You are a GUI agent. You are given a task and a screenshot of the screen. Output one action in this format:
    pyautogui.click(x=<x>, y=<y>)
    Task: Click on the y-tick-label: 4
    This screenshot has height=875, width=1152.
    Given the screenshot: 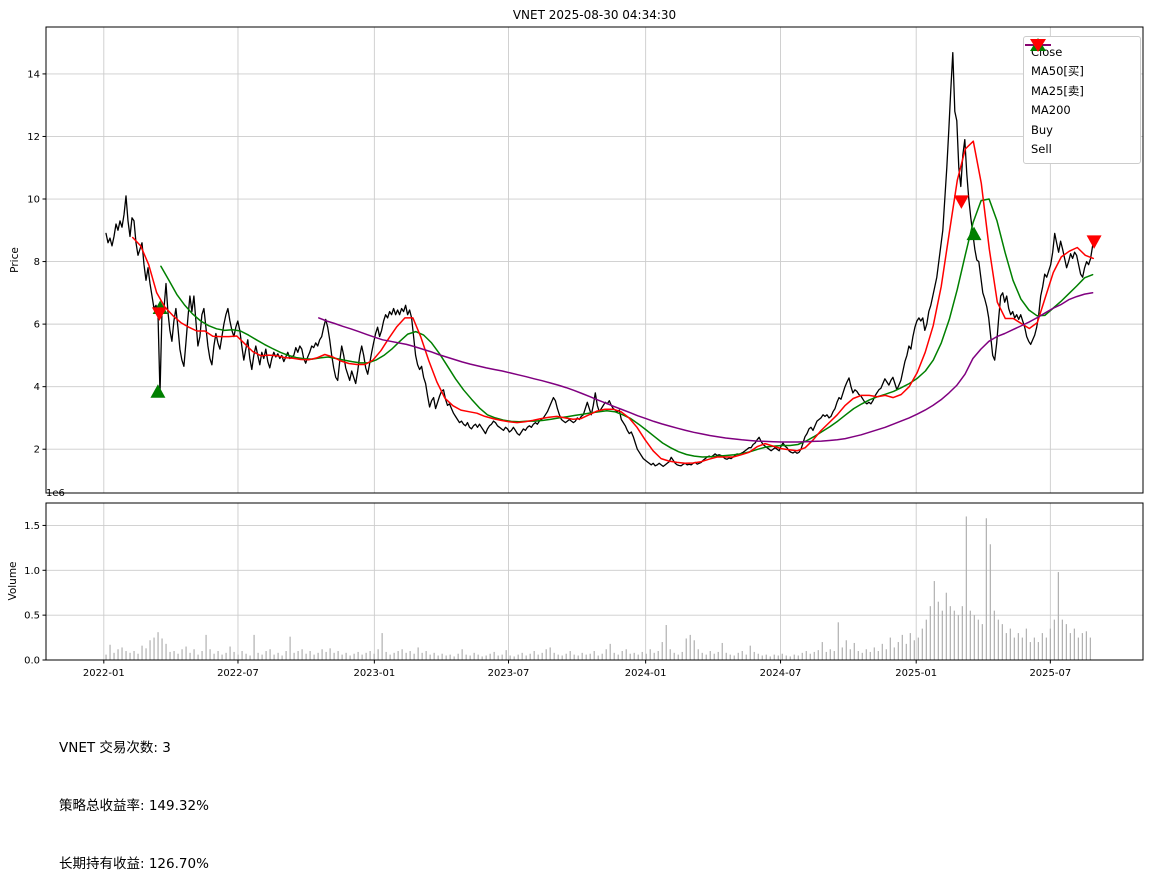 What is the action you would take?
    pyautogui.click(x=37, y=387)
    